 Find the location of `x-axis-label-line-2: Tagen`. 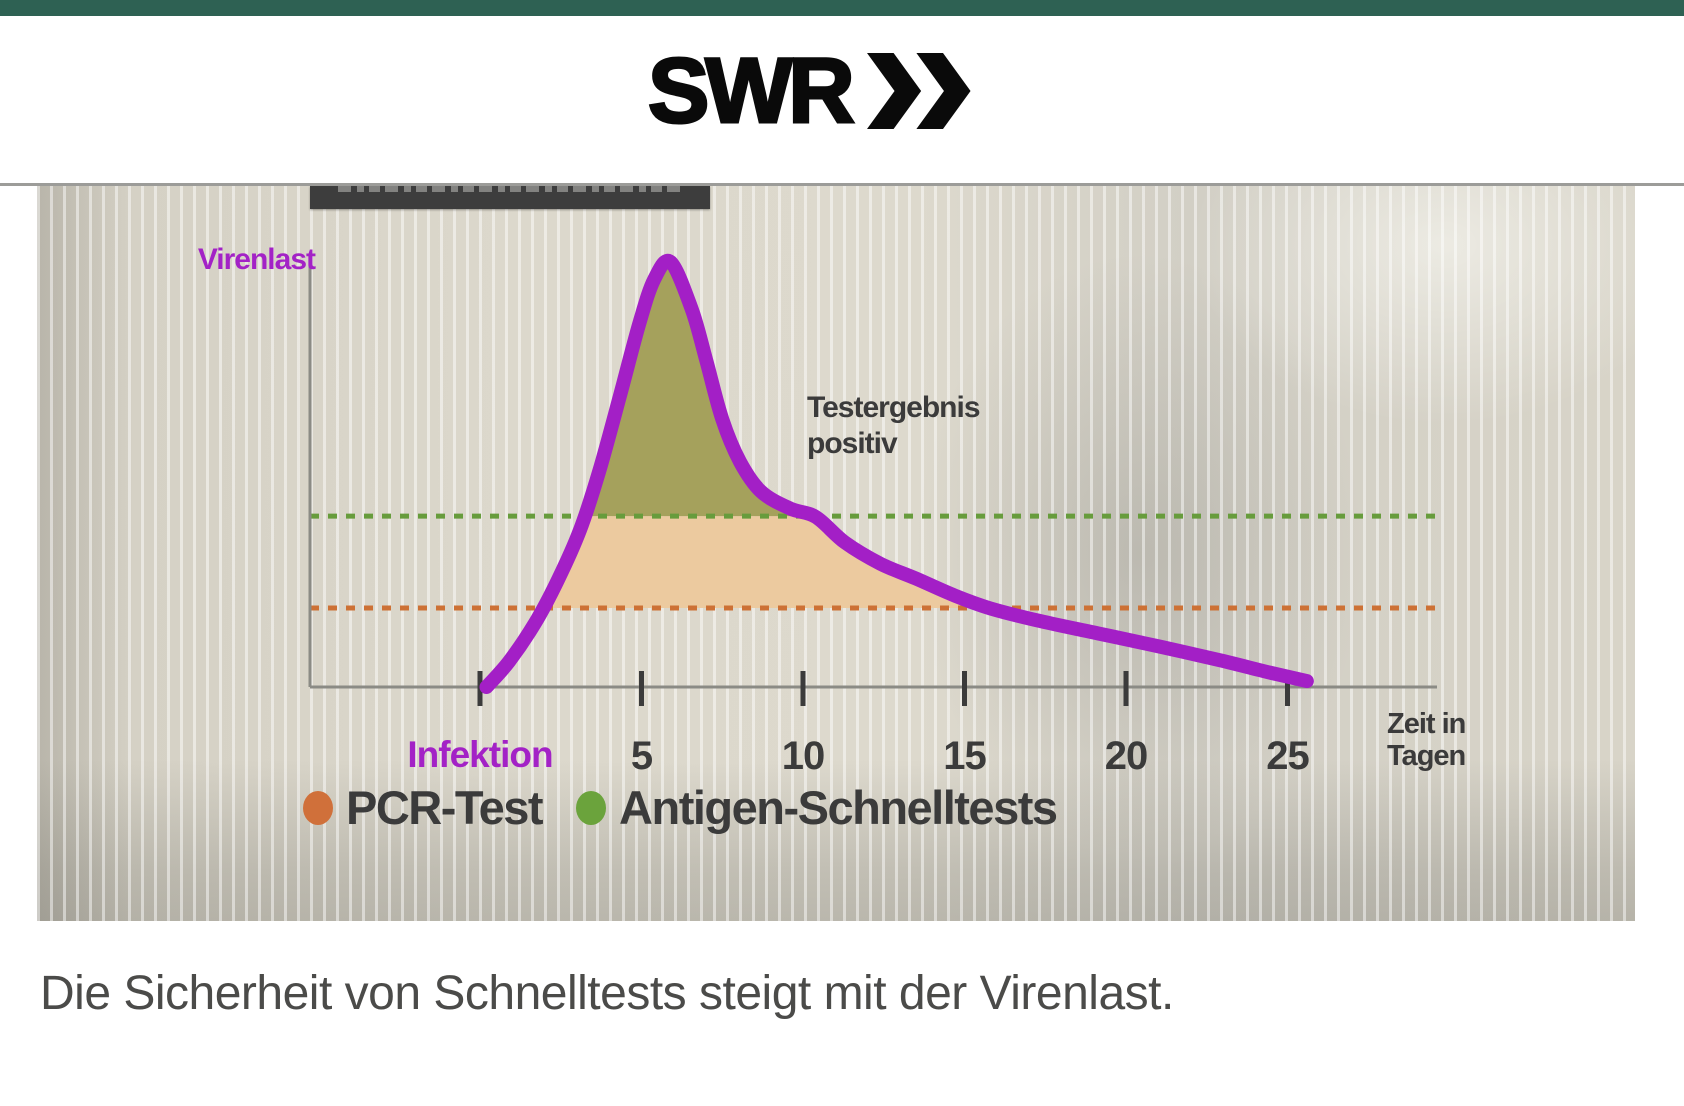

x-axis-label-line-2: Tagen is located at coordinates (1426, 756).